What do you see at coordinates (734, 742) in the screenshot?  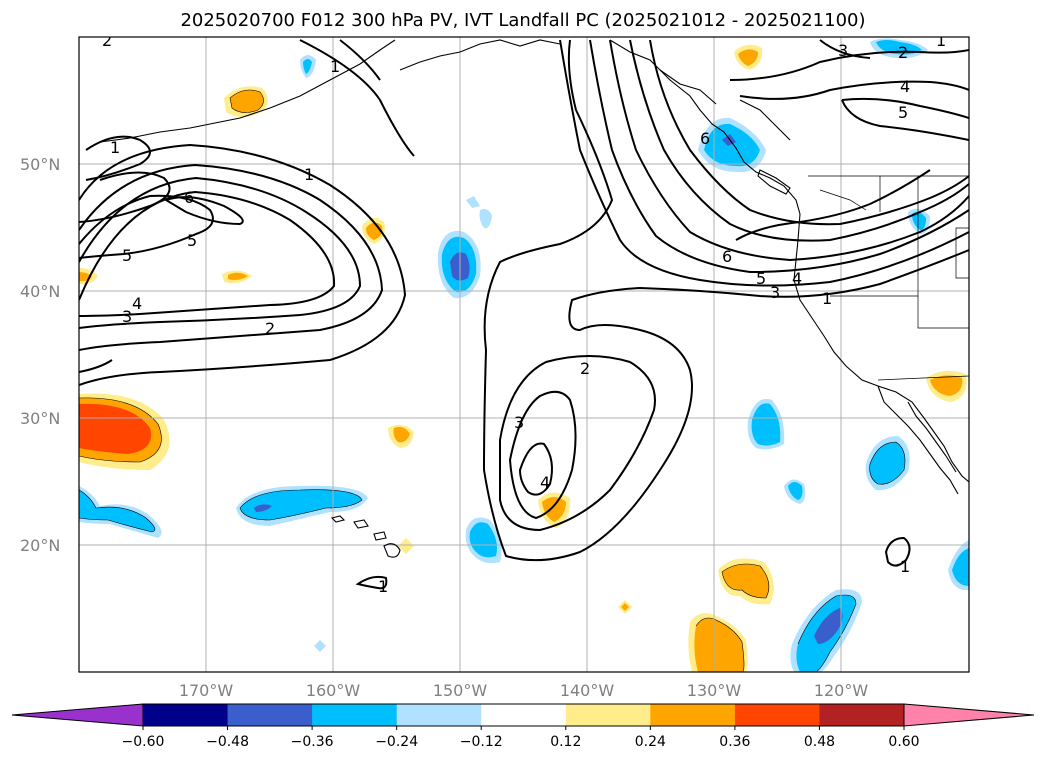 I see `colorbar-tick-label: 0.36` at bounding box center [734, 742].